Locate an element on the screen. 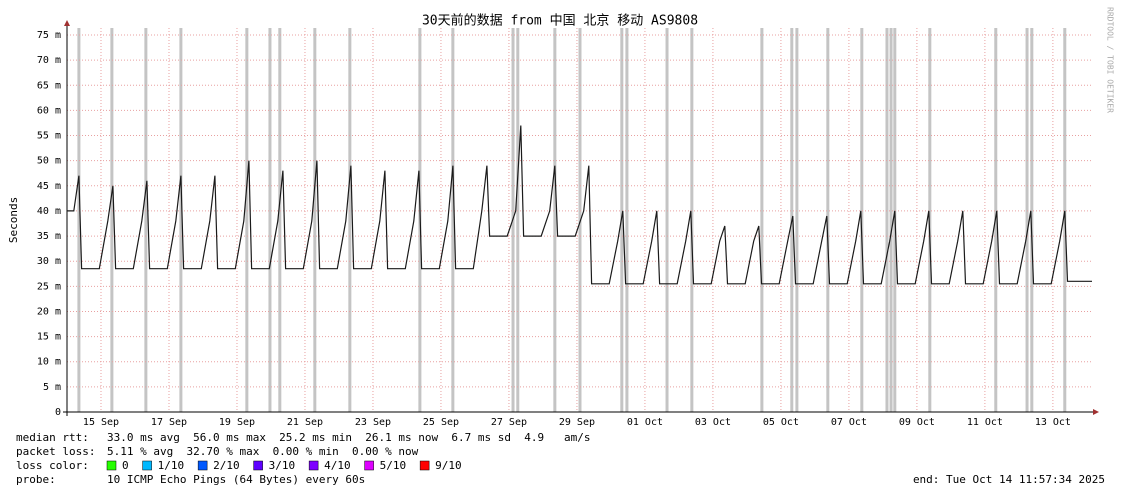 This screenshot has width=1121, height=494. y-tick-label: 0 is located at coordinates (58, 412).